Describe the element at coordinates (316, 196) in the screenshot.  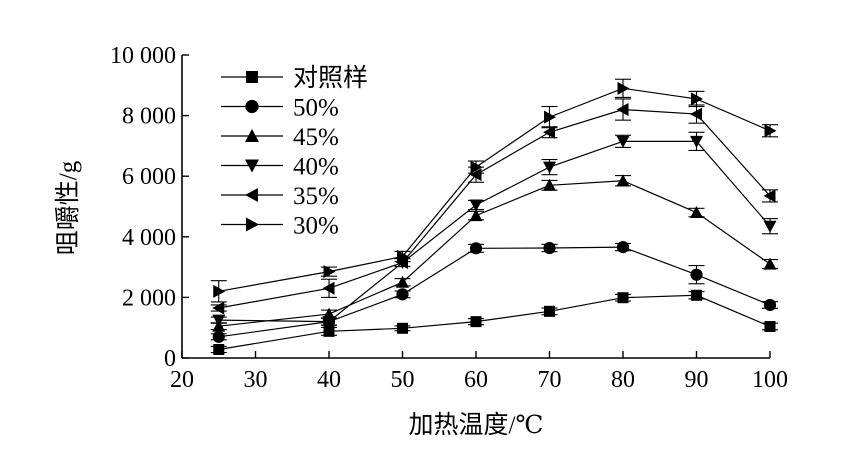
I see `legend-label: 35%` at that location.